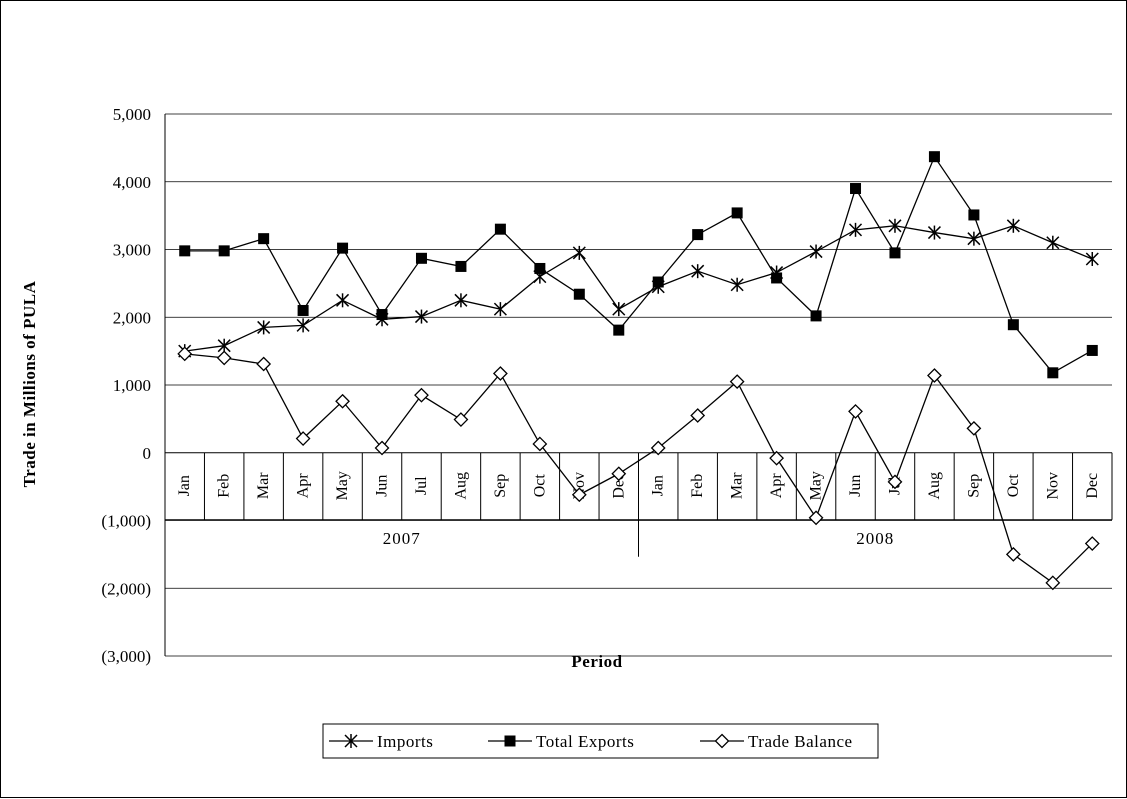 This screenshot has width=1127, height=799. What do you see at coordinates (800, 741) in the screenshot?
I see `legend-label: Trade Balance` at bounding box center [800, 741].